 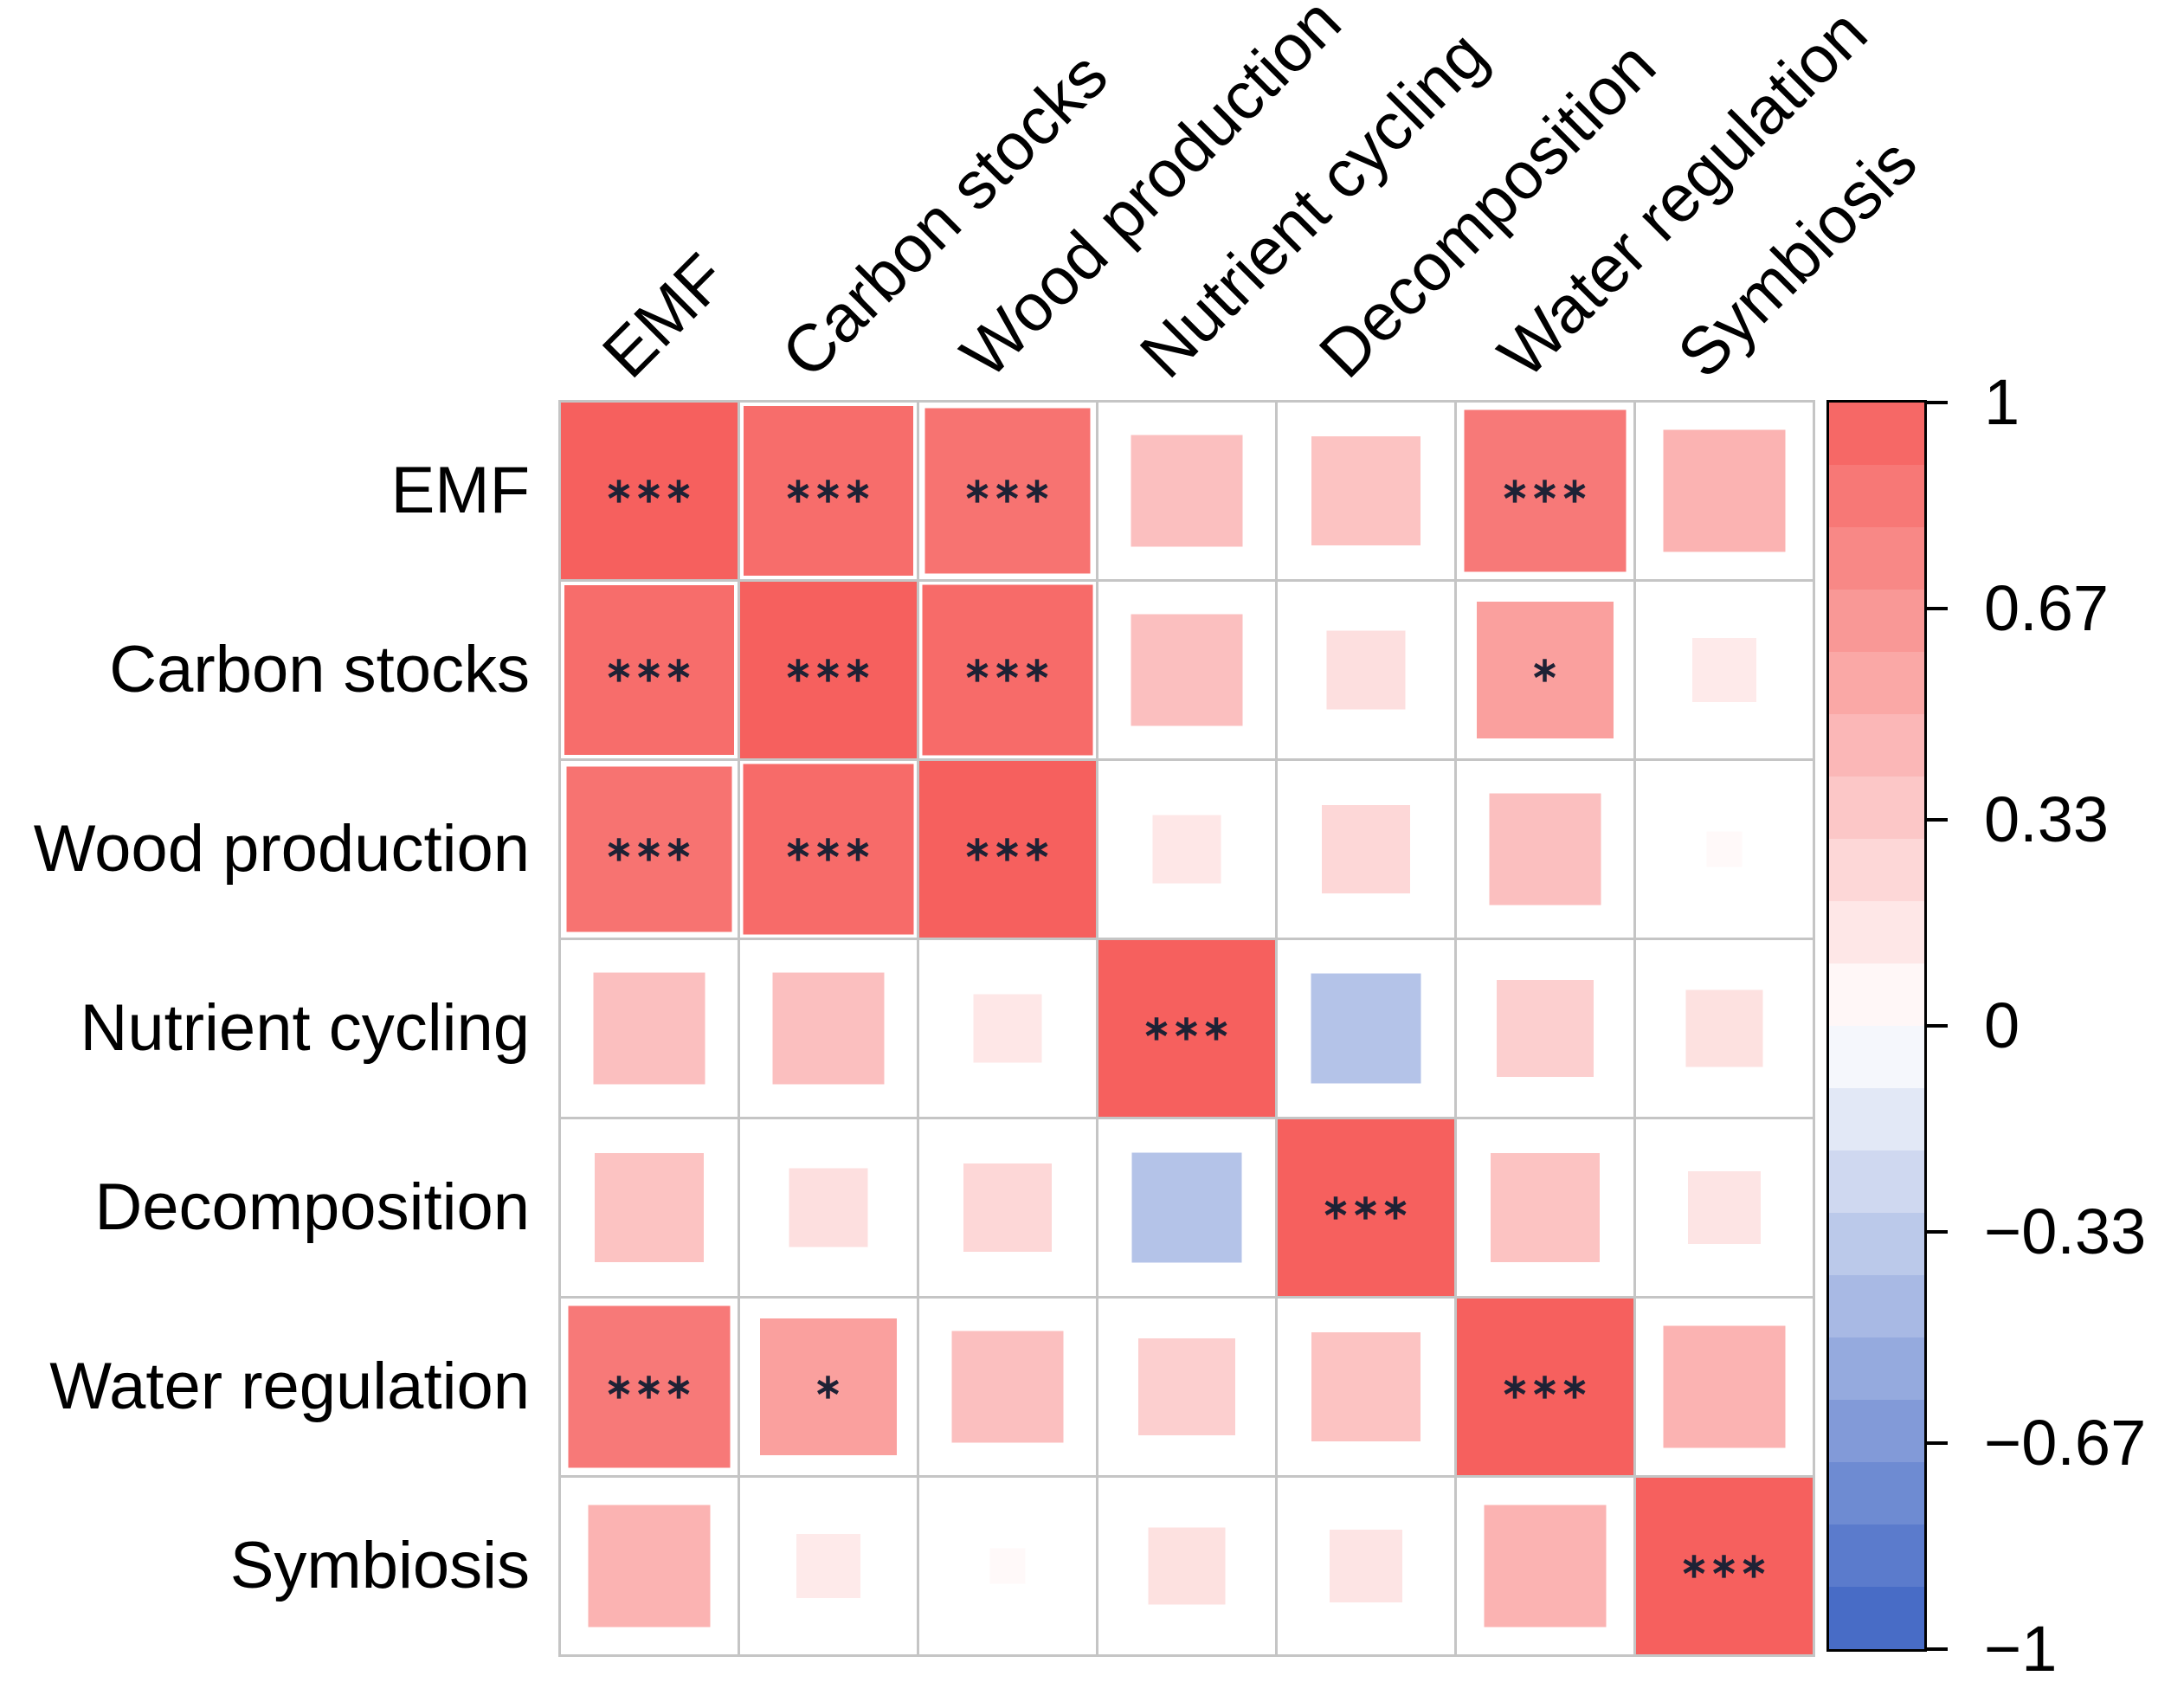 I want to click on matrix-cell-r2c7, so click(x=1724, y=670).